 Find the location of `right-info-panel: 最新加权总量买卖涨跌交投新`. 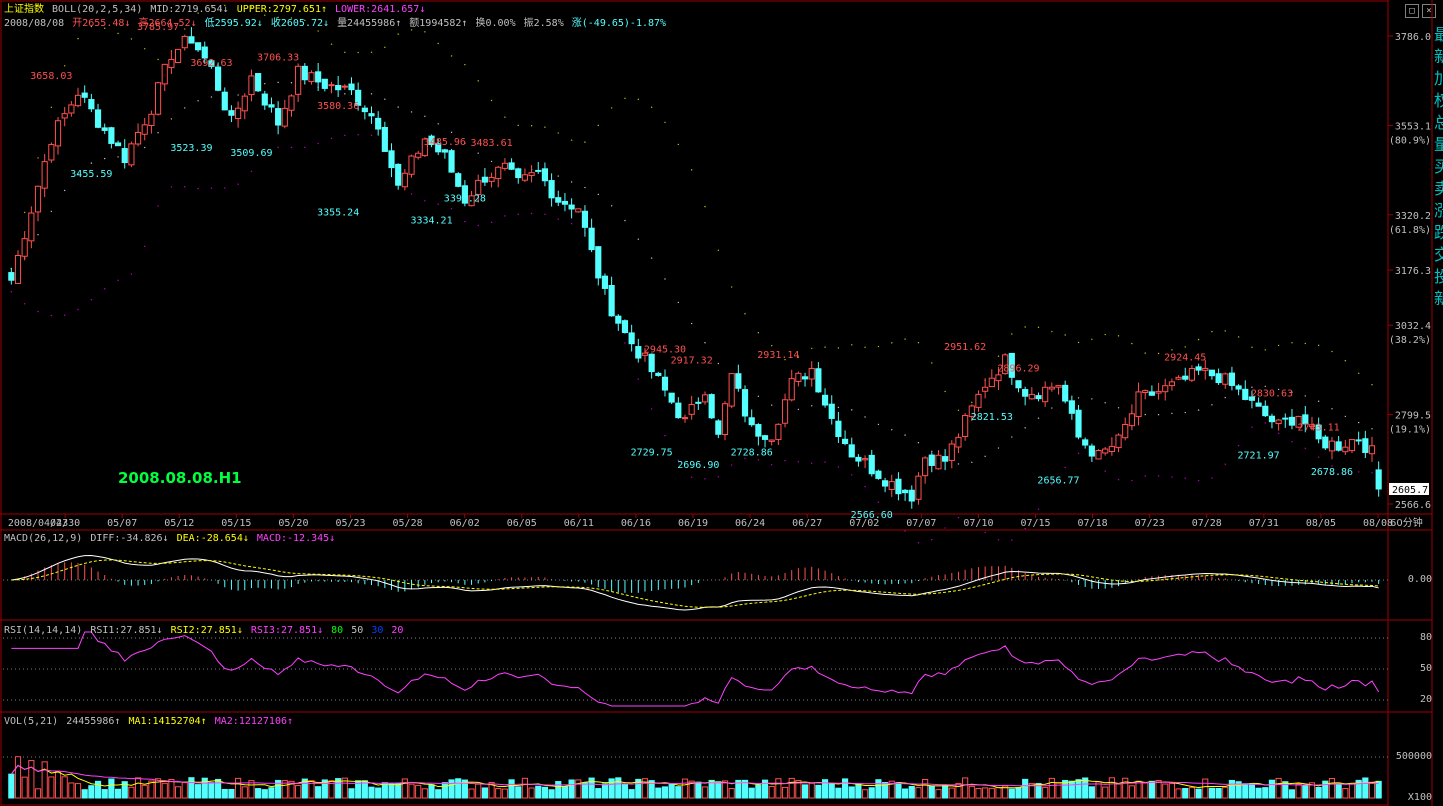

right-info-panel: 最新加权总量买卖涨跌交投新 is located at coordinates (1438, 166).